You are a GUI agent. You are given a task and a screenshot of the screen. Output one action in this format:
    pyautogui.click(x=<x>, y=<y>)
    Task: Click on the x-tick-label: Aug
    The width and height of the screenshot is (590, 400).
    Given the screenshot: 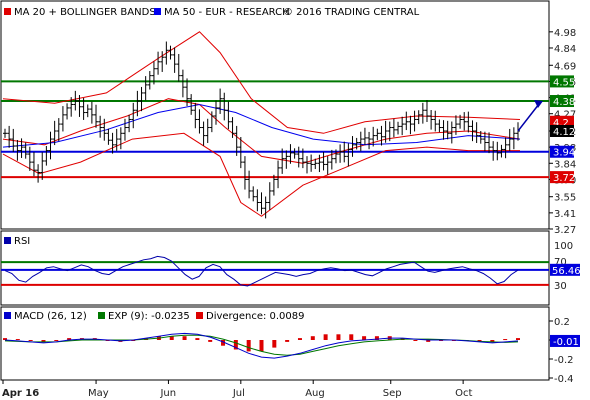 What is the action you would take?
    pyautogui.click(x=315, y=393)
    